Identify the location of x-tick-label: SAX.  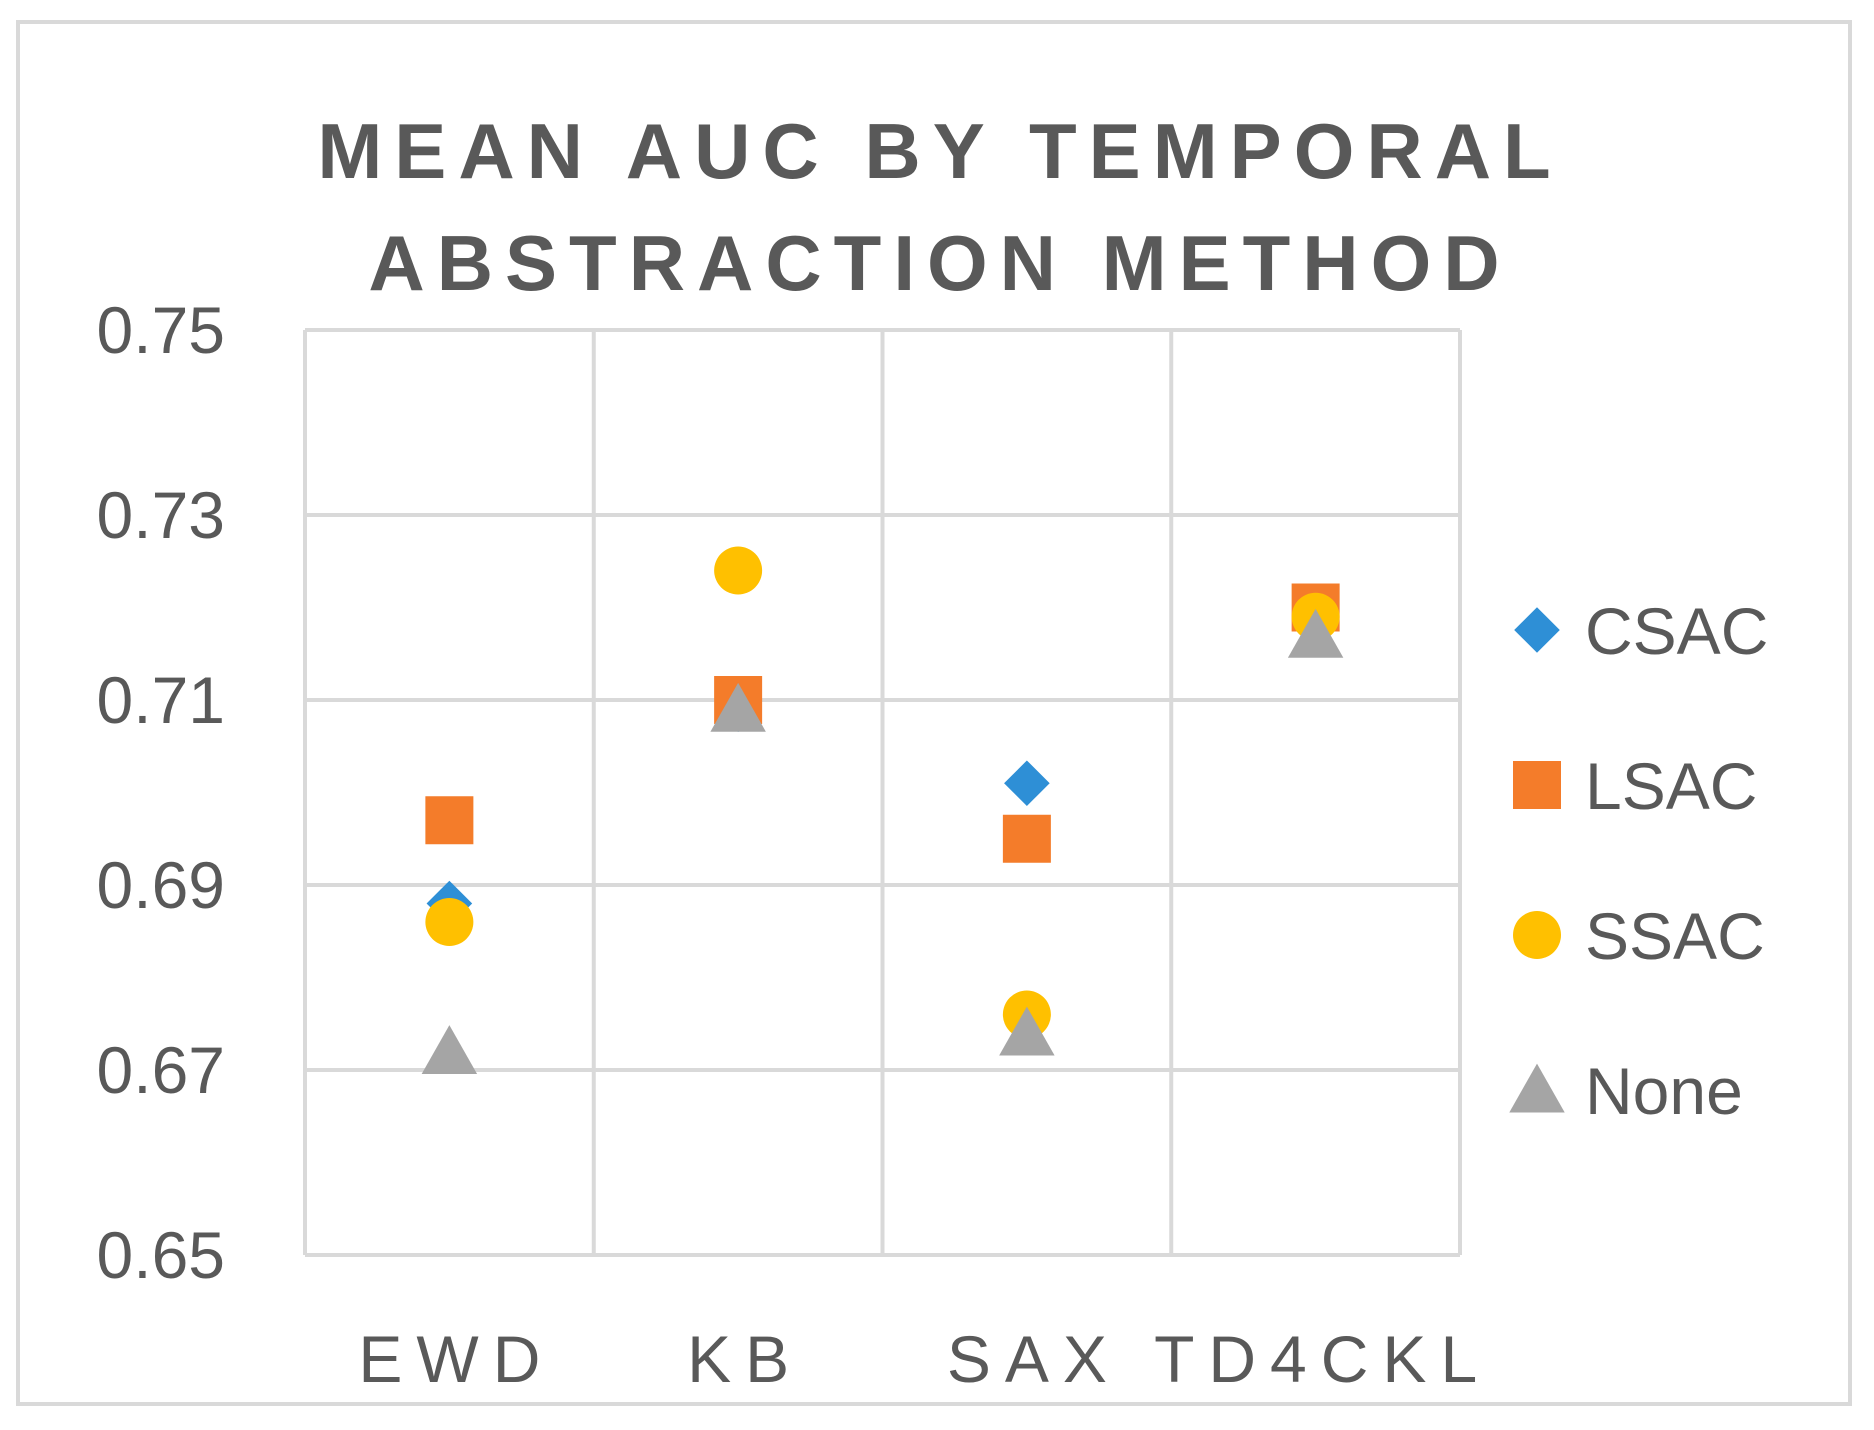
(1034, 1359).